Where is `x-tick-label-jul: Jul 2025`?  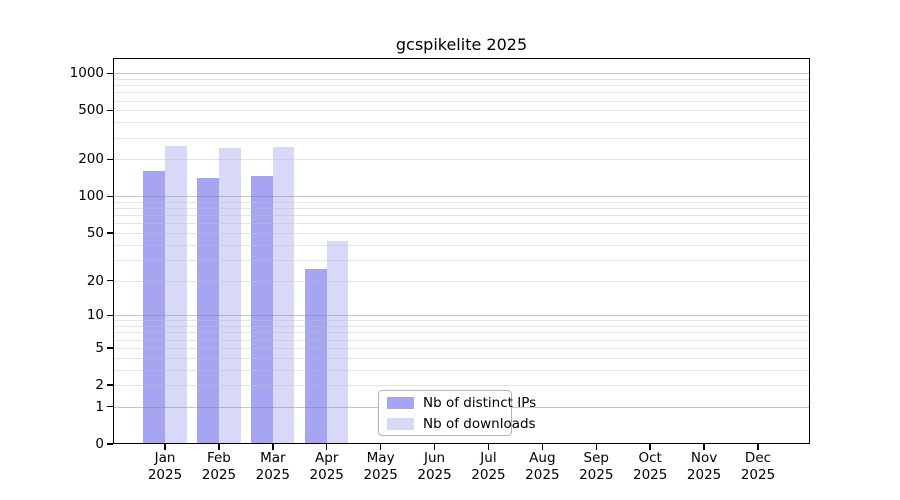 x-tick-label-jul: Jul 2025 is located at coordinates (488, 467).